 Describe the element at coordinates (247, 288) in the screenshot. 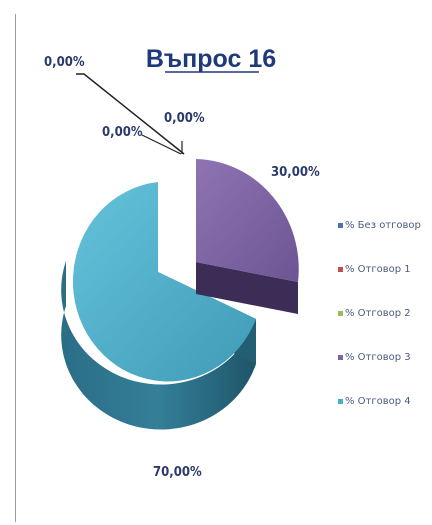

I see `slice-otgovor-3-inner-wall` at that location.